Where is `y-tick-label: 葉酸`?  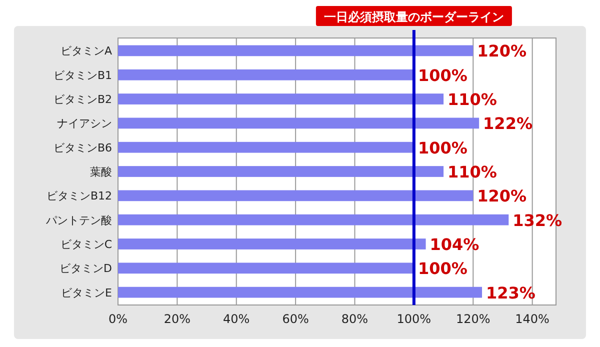
y-tick-label: 葉酸 is located at coordinates (101, 172).